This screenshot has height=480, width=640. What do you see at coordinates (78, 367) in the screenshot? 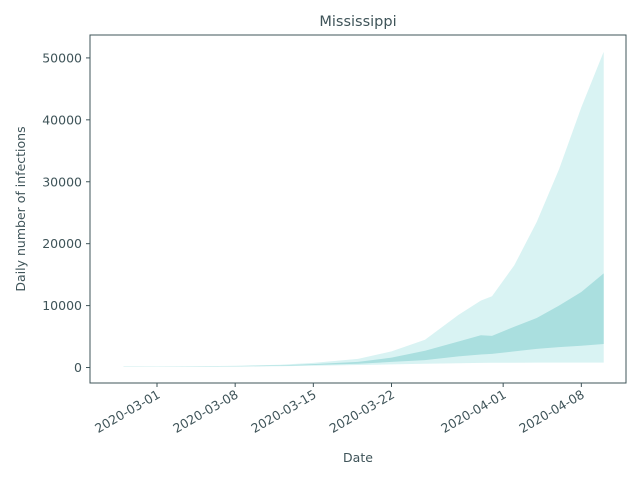
I see `y-tick-label: 0` at bounding box center [78, 367].